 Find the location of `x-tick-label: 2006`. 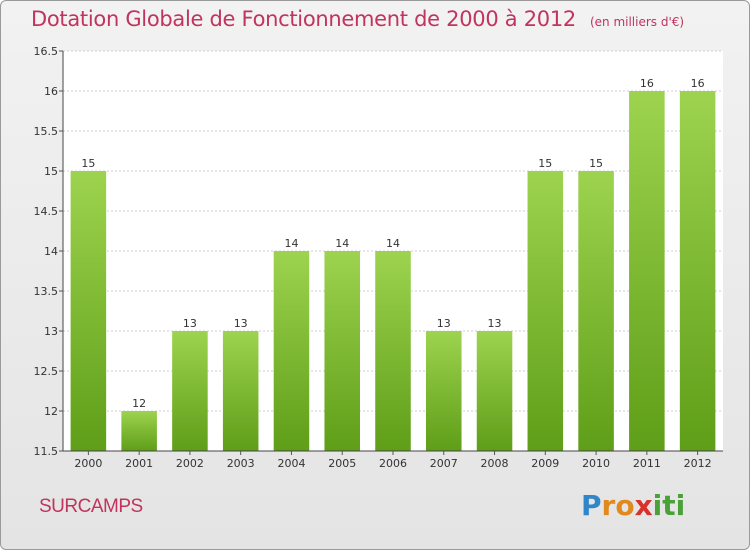

x-tick-label: 2006 is located at coordinates (393, 463).